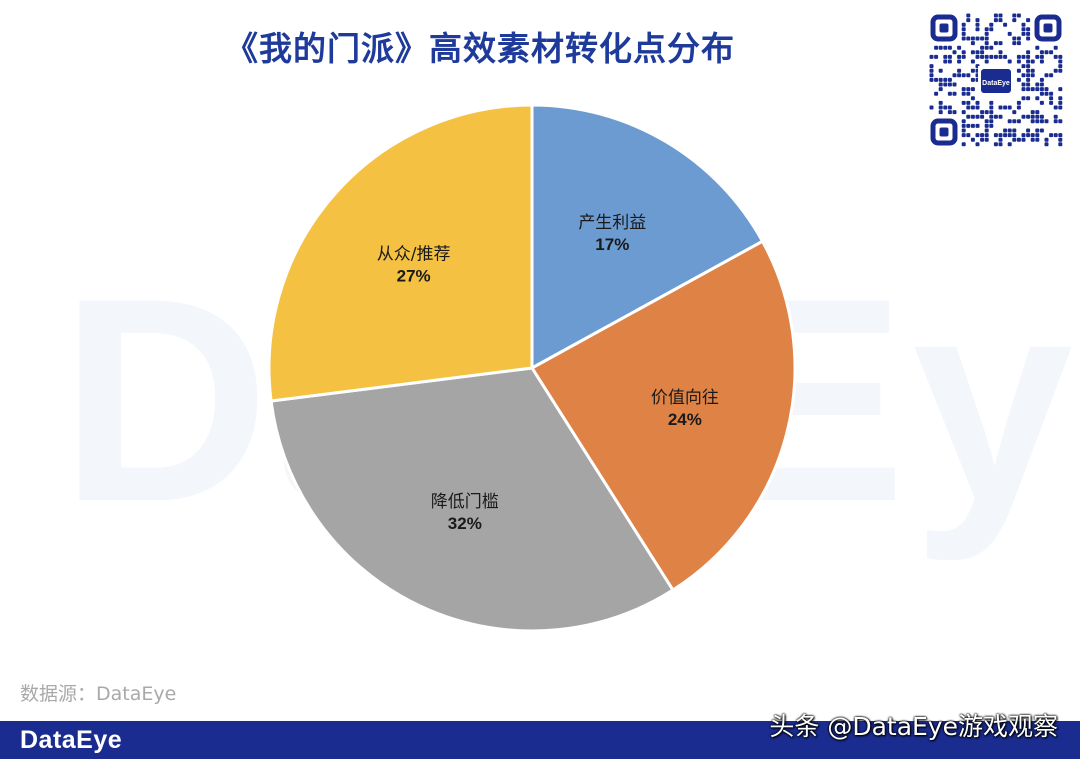 This screenshot has height=759, width=1080. Describe the element at coordinates (414, 276) in the screenshot. I see `slice-value-4: 27%` at that location.